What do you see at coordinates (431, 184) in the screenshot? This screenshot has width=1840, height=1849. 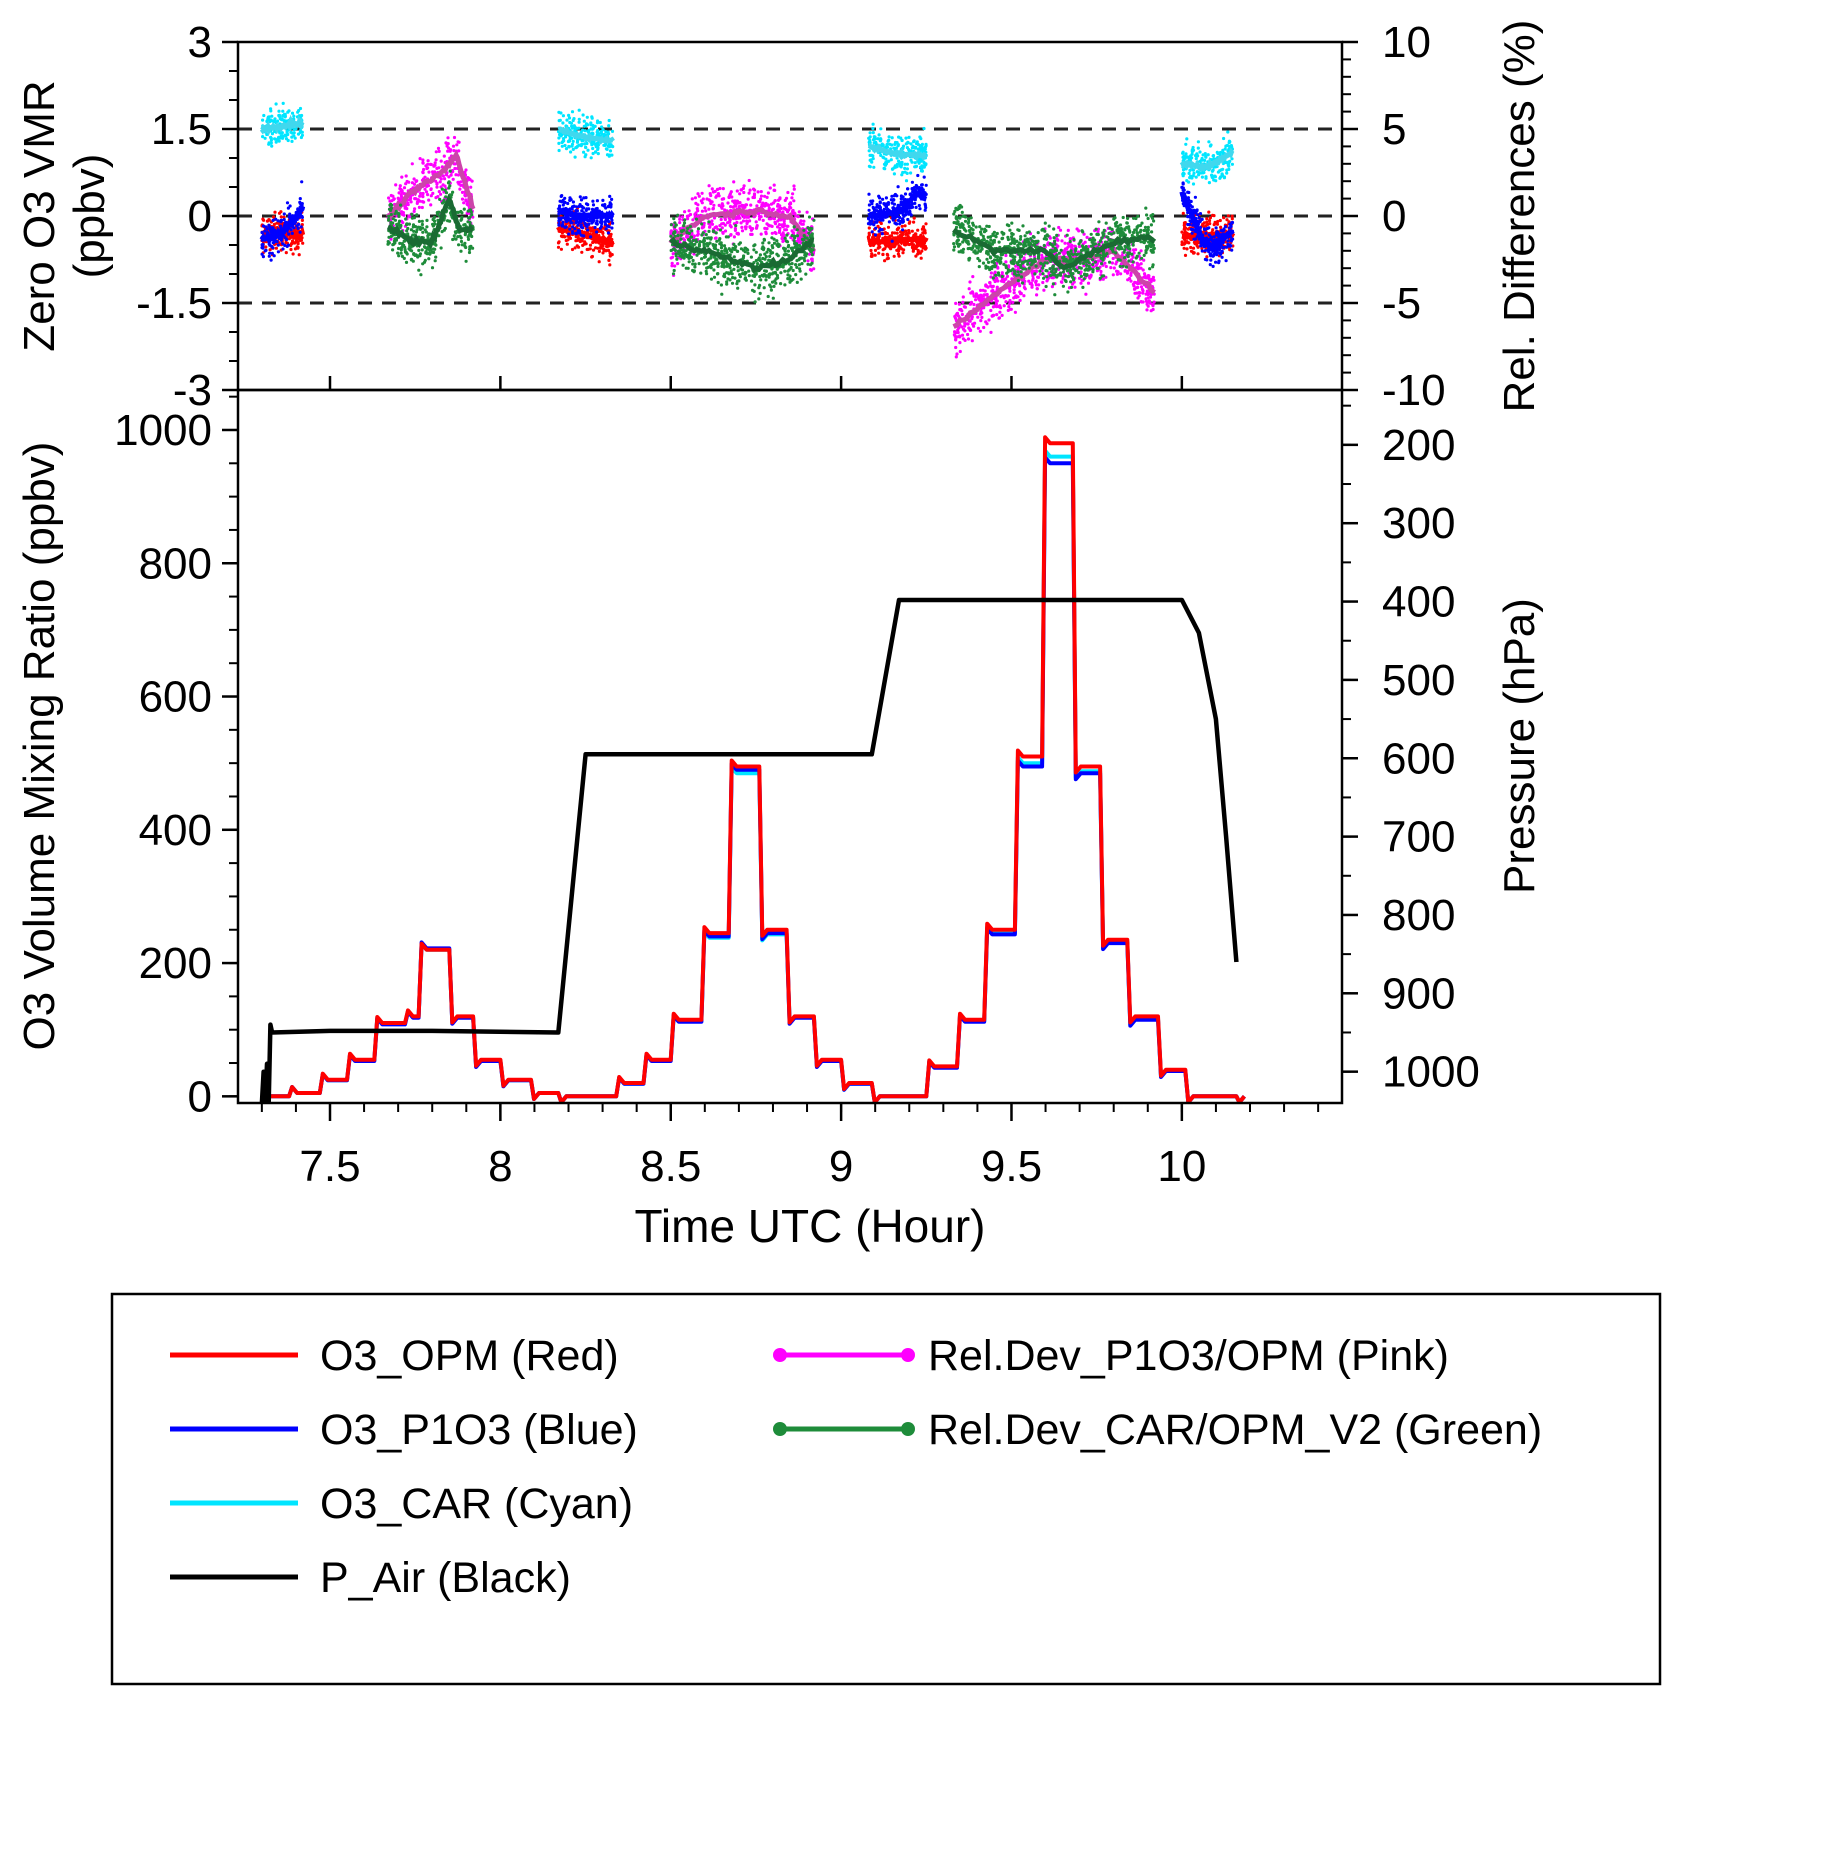 I see `top-series-3-mean-line` at bounding box center [431, 184].